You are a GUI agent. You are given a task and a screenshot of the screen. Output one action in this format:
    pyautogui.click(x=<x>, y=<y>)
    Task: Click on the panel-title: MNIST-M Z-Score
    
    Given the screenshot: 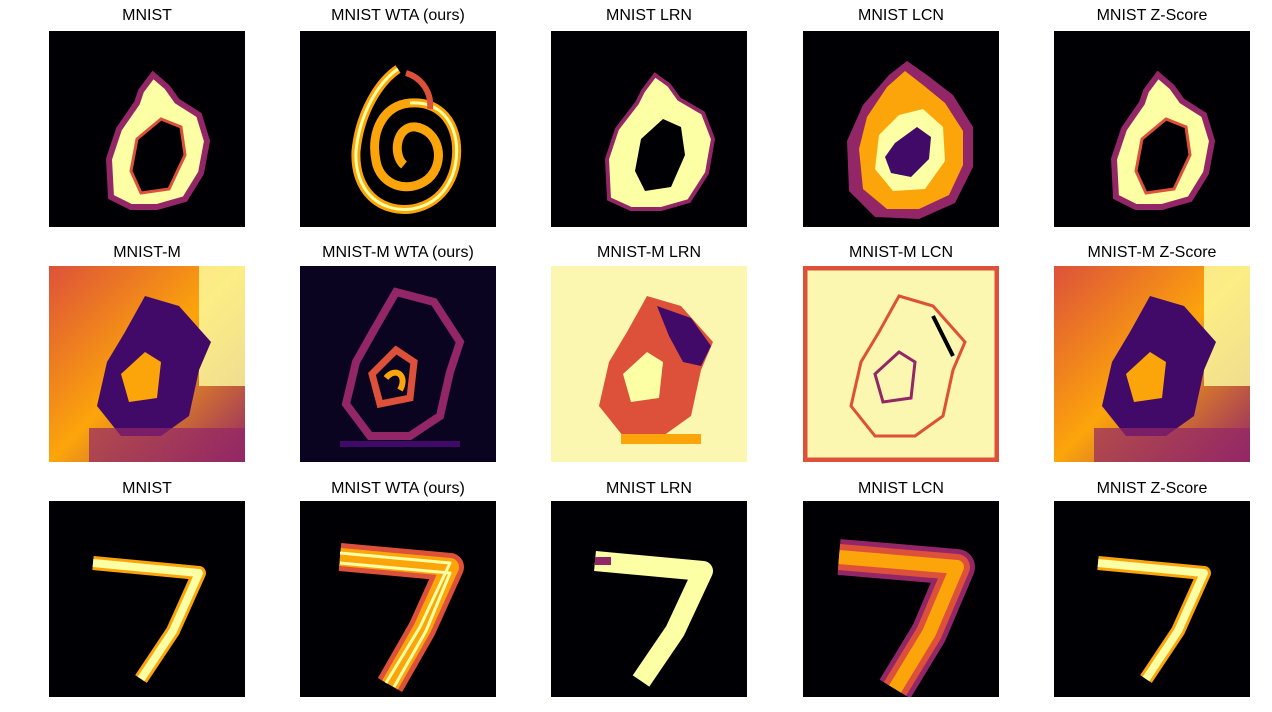 What is the action you would take?
    pyautogui.click(x=1152, y=252)
    